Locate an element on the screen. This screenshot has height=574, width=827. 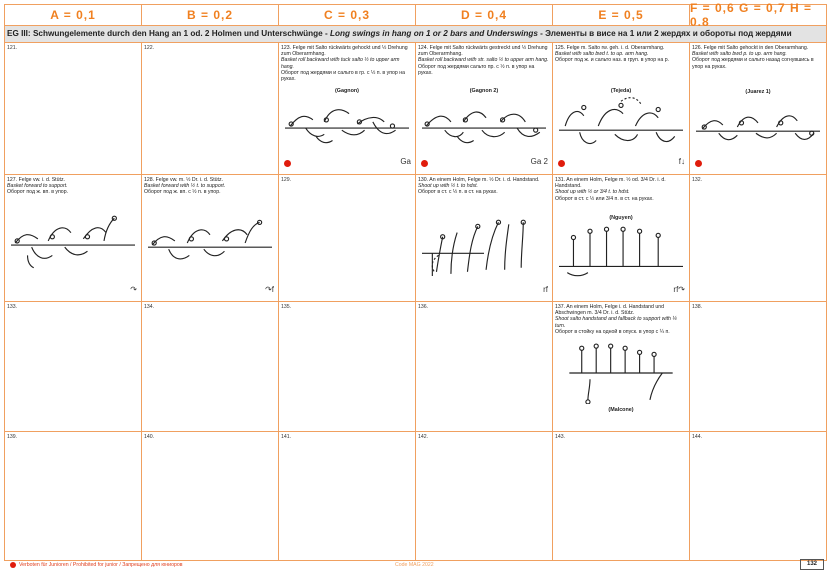
element-number: 133. is located at coordinates (12, 307).